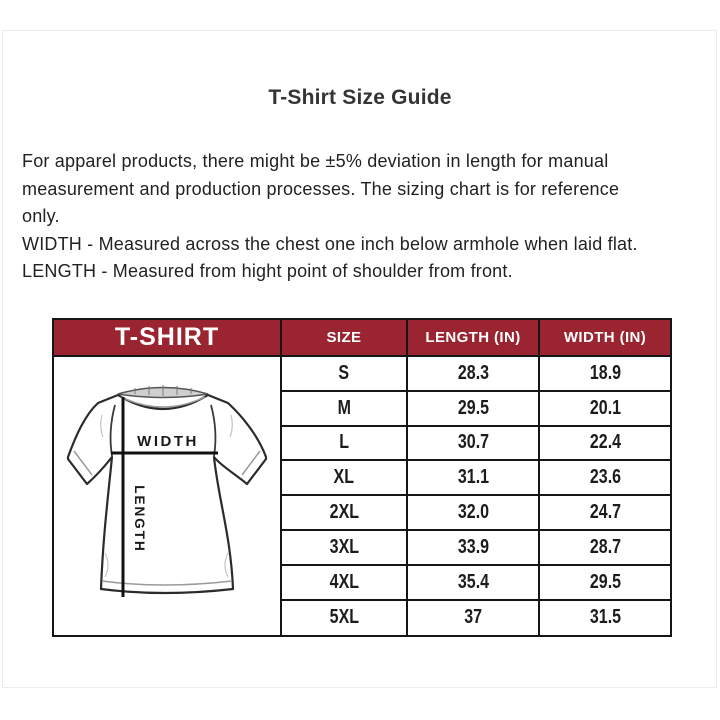 The height and width of the screenshot is (720, 720). I want to click on size-value: L, so click(344, 442).